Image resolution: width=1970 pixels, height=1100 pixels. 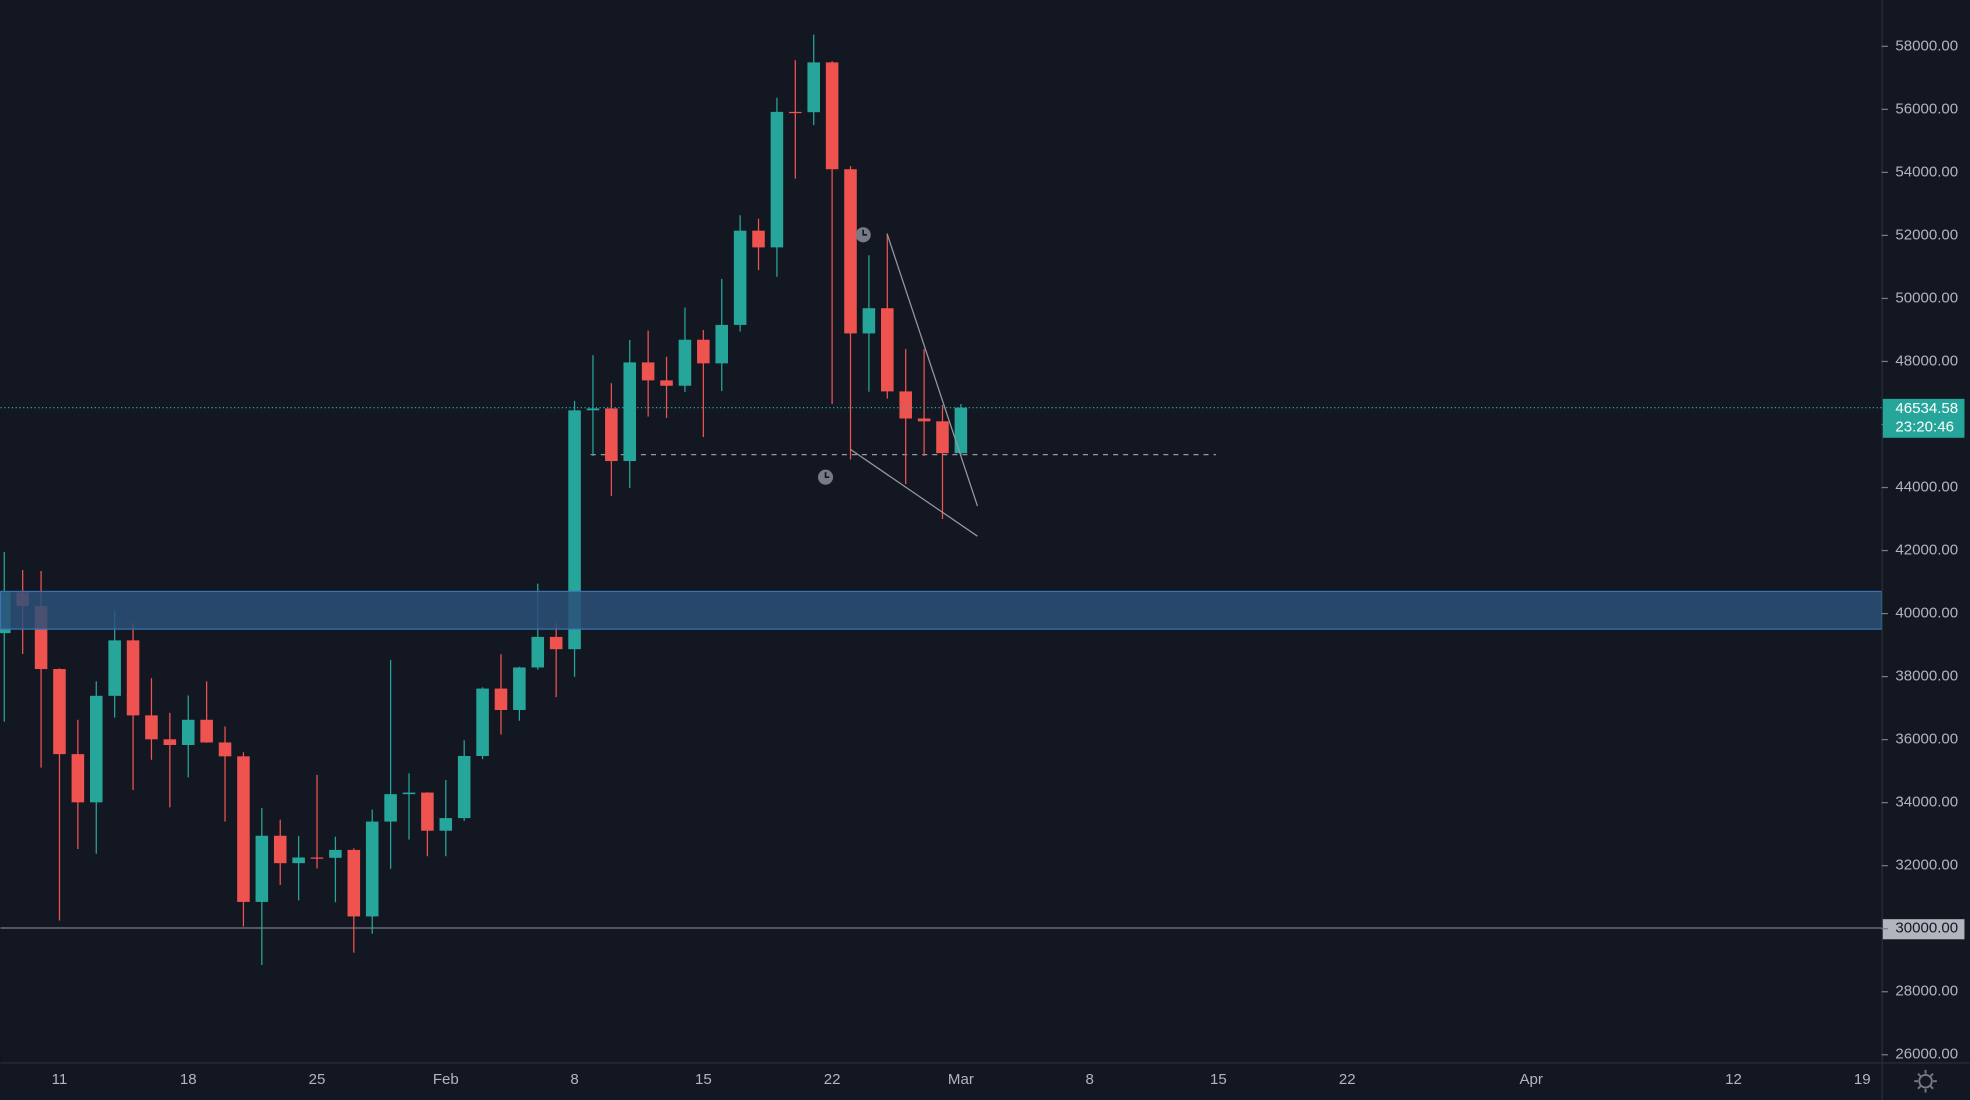 What do you see at coordinates (1926, 865) in the screenshot?
I see `y-tick-label: 32000.00` at bounding box center [1926, 865].